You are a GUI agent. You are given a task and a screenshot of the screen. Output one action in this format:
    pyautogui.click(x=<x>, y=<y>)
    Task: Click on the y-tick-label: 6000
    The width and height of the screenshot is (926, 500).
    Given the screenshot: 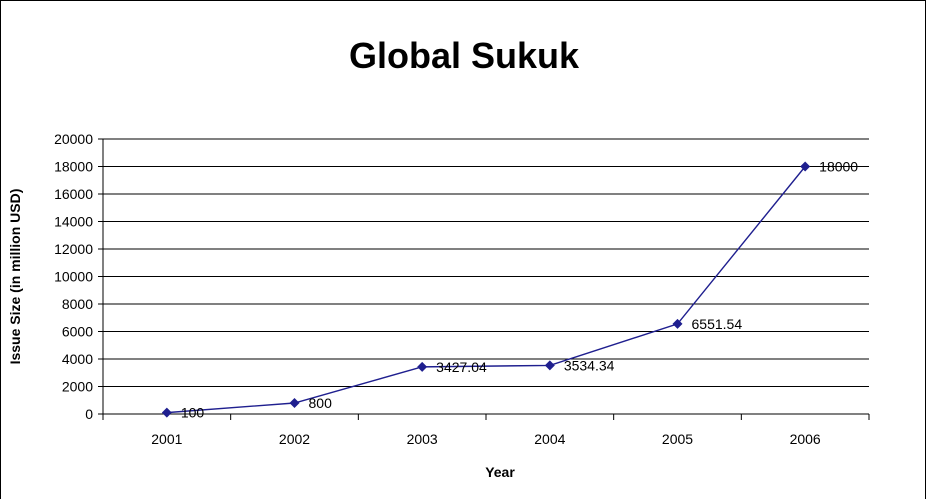 What is the action you would take?
    pyautogui.click(x=77, y=332)
    